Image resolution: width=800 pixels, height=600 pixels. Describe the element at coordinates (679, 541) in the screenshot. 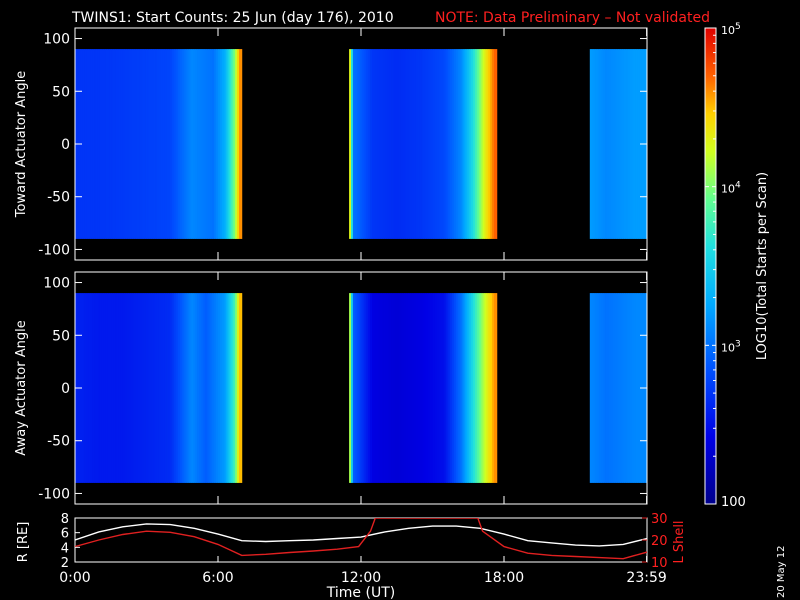

I see `lshell-axis-label: L Shell` at that location.